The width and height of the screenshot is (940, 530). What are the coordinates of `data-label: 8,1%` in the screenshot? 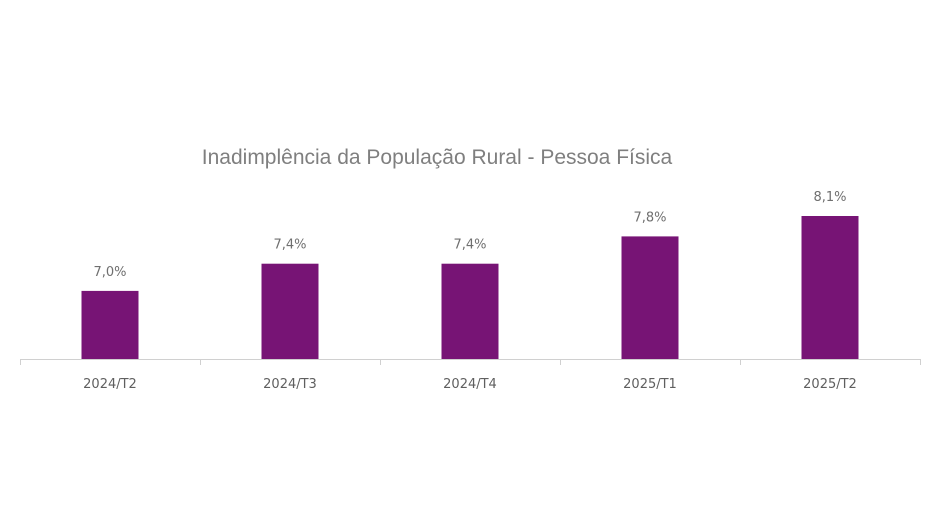 It's located at (829, 197).